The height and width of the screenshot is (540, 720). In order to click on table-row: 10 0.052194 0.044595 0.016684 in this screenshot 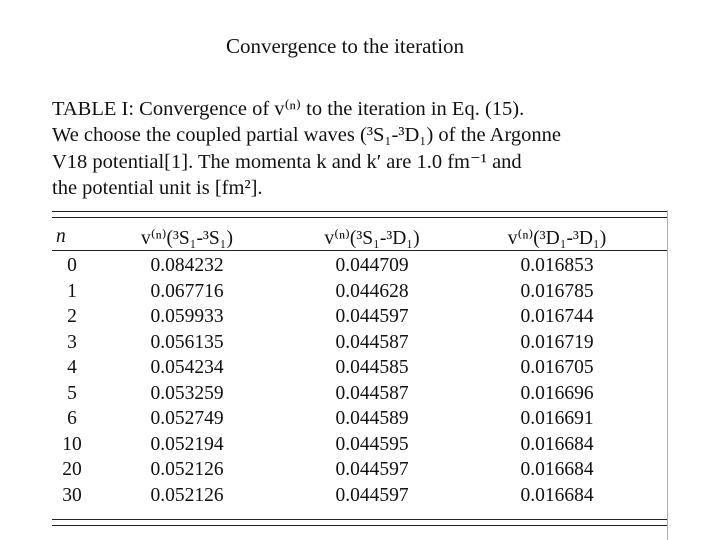, I will do `click(360, 446)`.